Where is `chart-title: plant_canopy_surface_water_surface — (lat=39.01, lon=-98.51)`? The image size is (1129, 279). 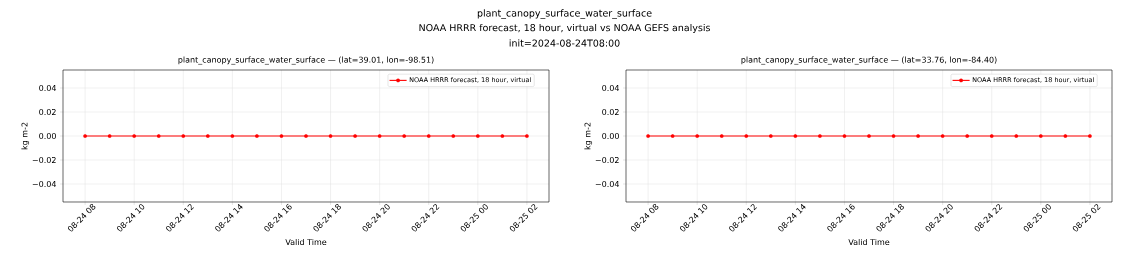 chart-title: plant_canopy_surface_water_surface — (lat=39.01, lon=-98.51) is located at coordinates (306, 60).